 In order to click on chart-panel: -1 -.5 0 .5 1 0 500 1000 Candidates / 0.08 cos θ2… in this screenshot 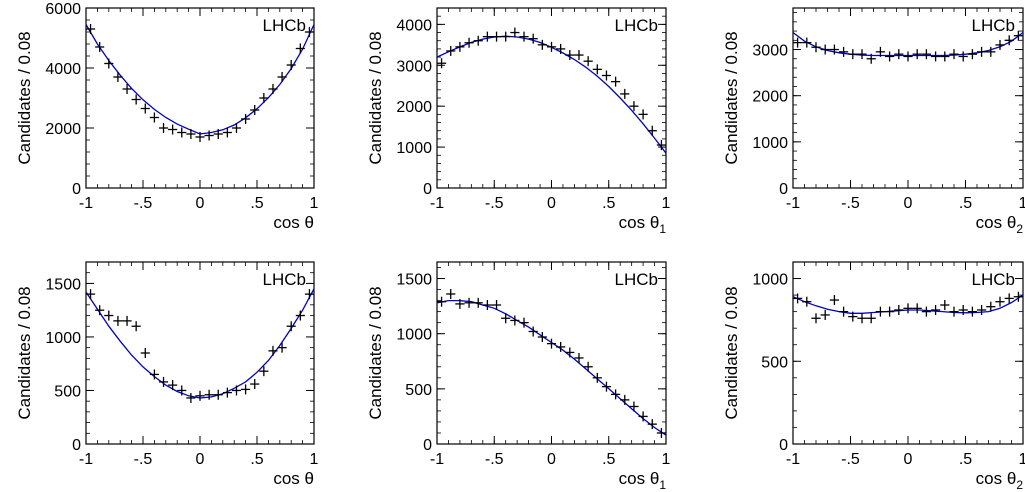, I will do `click(873, 376)`.